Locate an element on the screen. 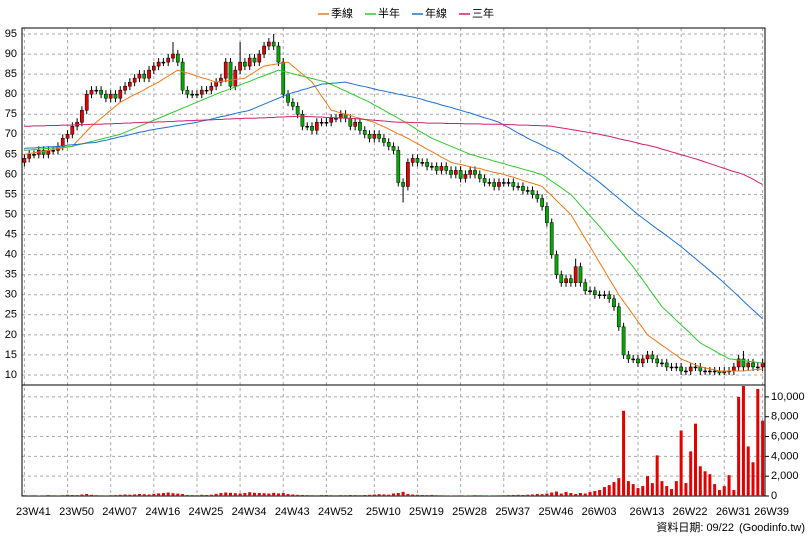  legend-label: 季線 is located at coordinates (342, 13).